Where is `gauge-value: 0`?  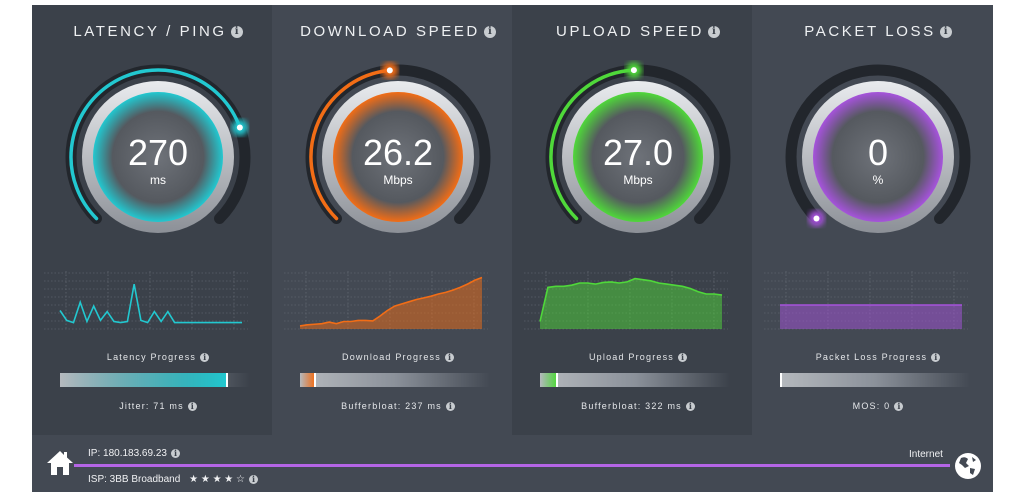 gauge-value: 0 is located at coordinates (878, 152).